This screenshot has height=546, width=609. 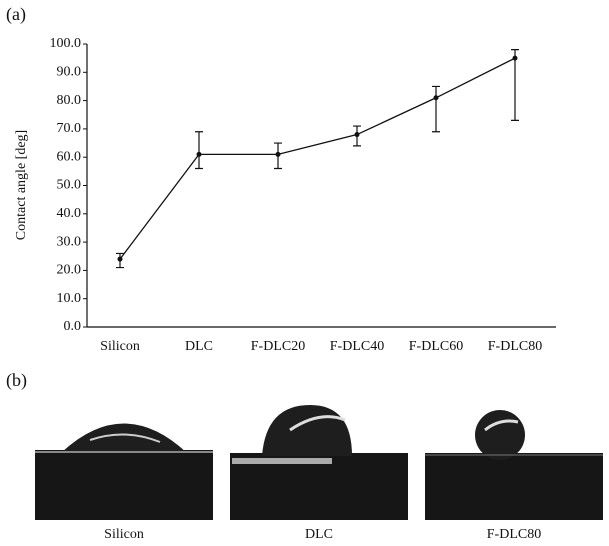 I want to click on y-tick-label: 0.0, so click(x=73, y=326).